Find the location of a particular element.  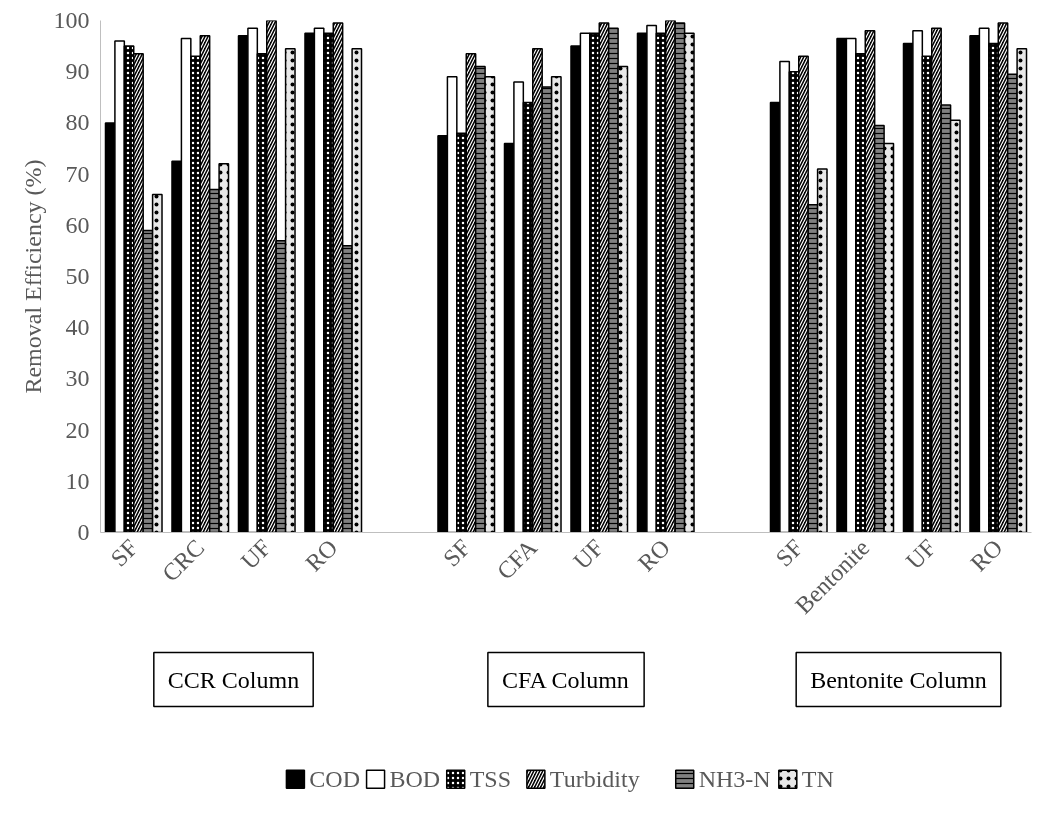

legend-label: COD is located at coordinates (335, 779).